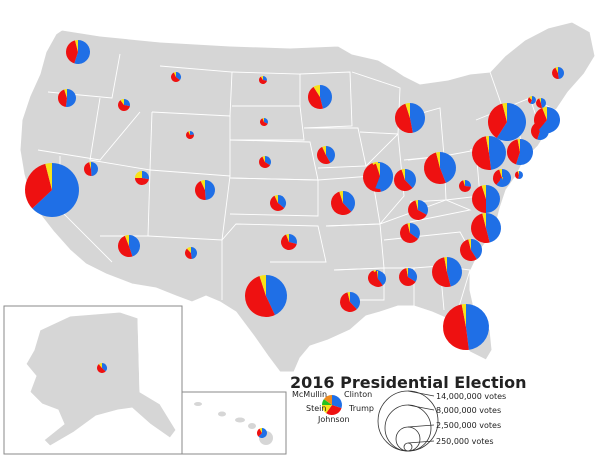 This screenshot has height=457, width=600. Describe the element at coordinates (407, 110) in the screenshot. I see `slice-MI-third` at that location.